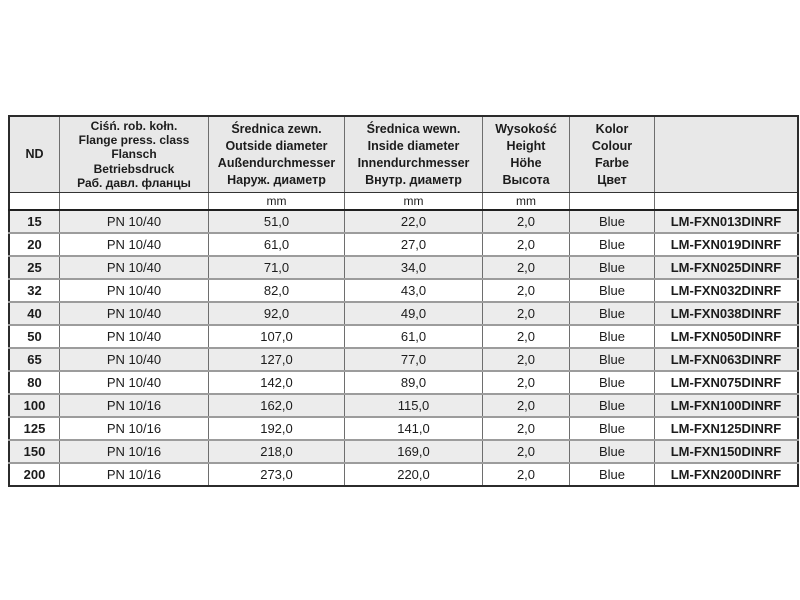 The image size is (800, 600). I want to click on cell-part: LM-FXN075DINRF, so click(726, 382).